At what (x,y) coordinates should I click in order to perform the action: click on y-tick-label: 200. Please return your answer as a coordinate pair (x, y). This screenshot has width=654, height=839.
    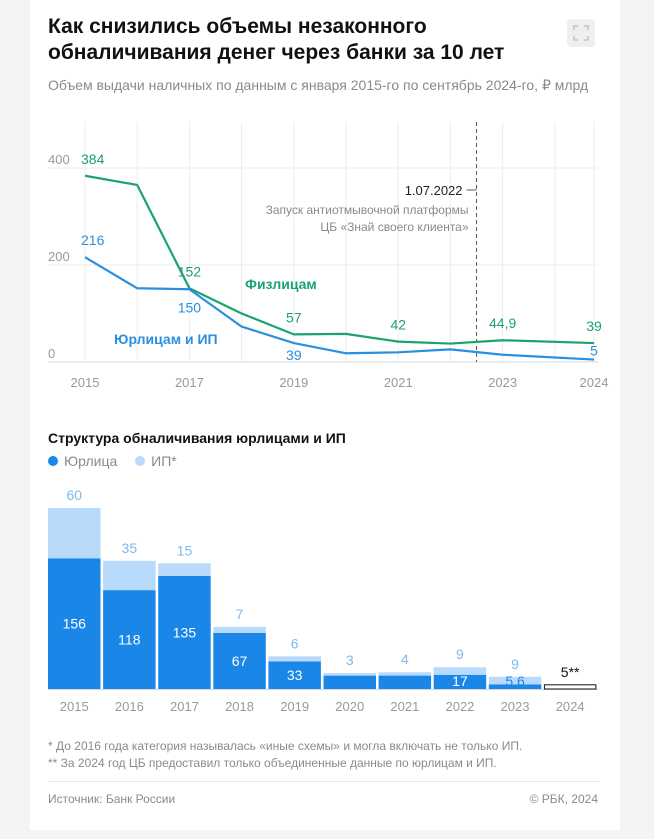
    Looking at the image, I should click on (59, 256).